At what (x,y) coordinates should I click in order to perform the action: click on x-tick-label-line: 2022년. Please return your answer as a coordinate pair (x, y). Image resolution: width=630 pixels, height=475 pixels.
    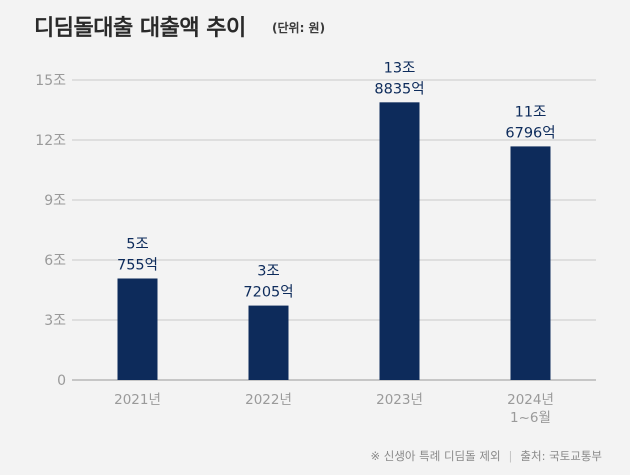
    Looking at the image, I should click on (268, 400).